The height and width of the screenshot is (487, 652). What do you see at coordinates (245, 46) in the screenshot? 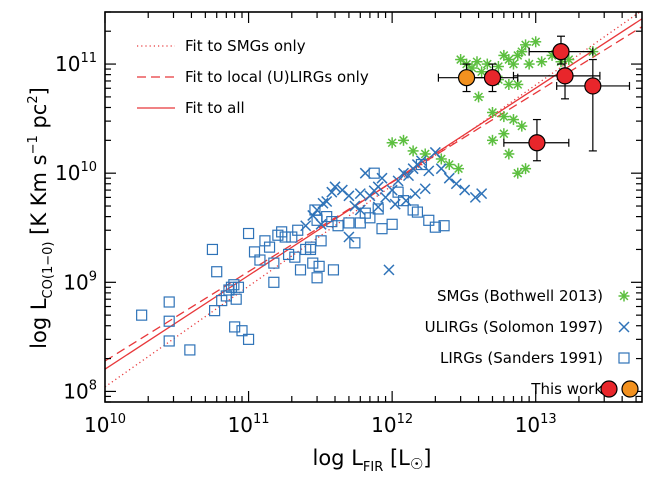
I see `legend-label-fit: Fit to SMGs only` at bounding box center [245, 46].